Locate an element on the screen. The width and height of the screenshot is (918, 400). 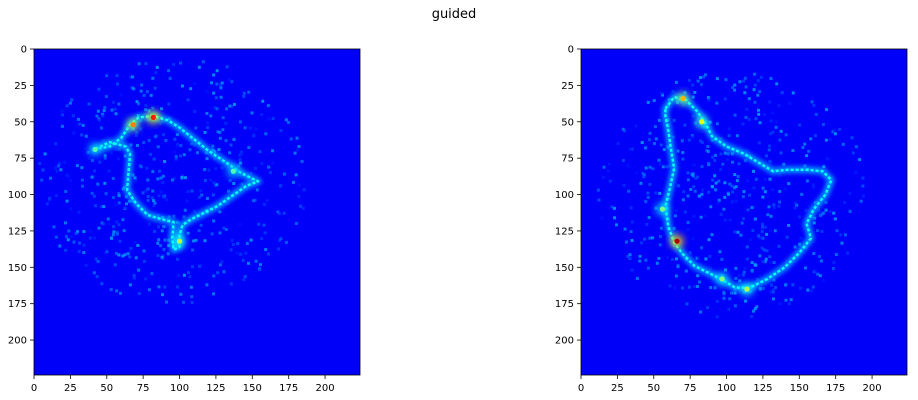
hotspot is located at coordinates (702, 122).